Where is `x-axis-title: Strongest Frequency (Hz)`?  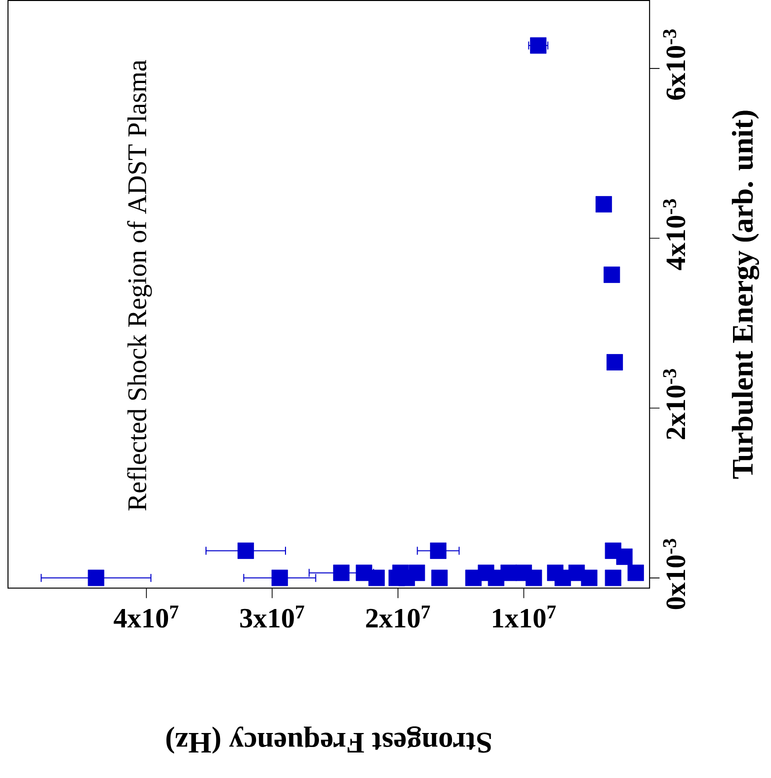
x-axis-title: Strongest Frequency (Hz) is located at coordinates (329, 740).